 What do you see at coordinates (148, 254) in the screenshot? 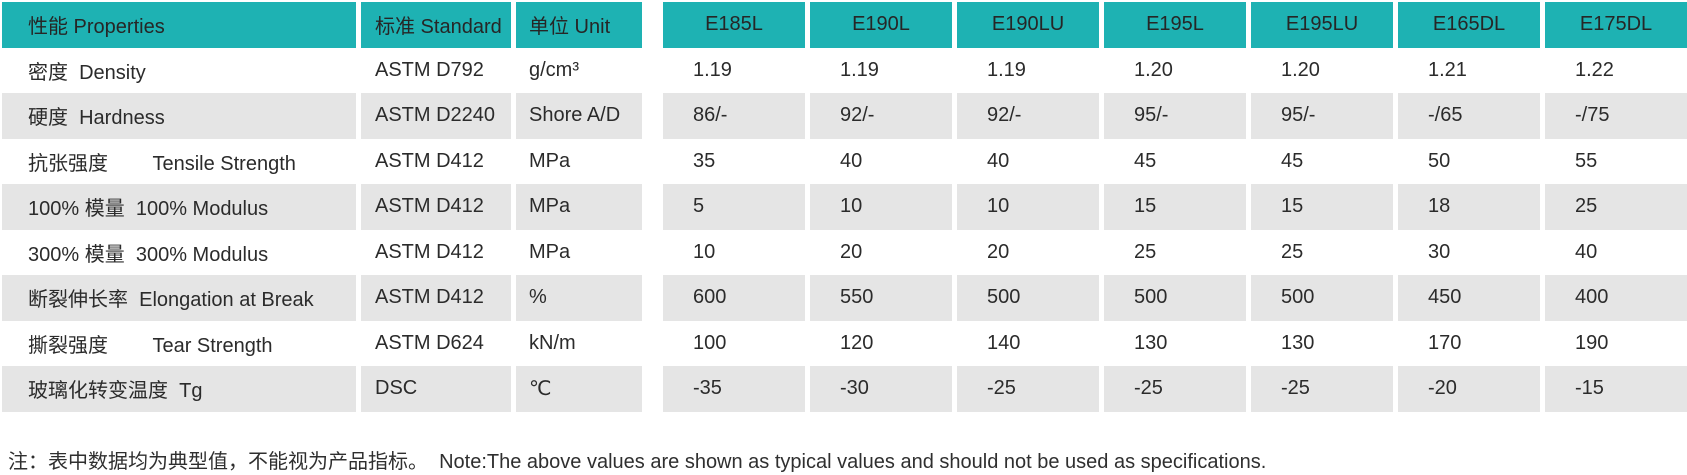
I see `property-cell: 300% 模量 300% Modulus` at bounding box center [148, 254].